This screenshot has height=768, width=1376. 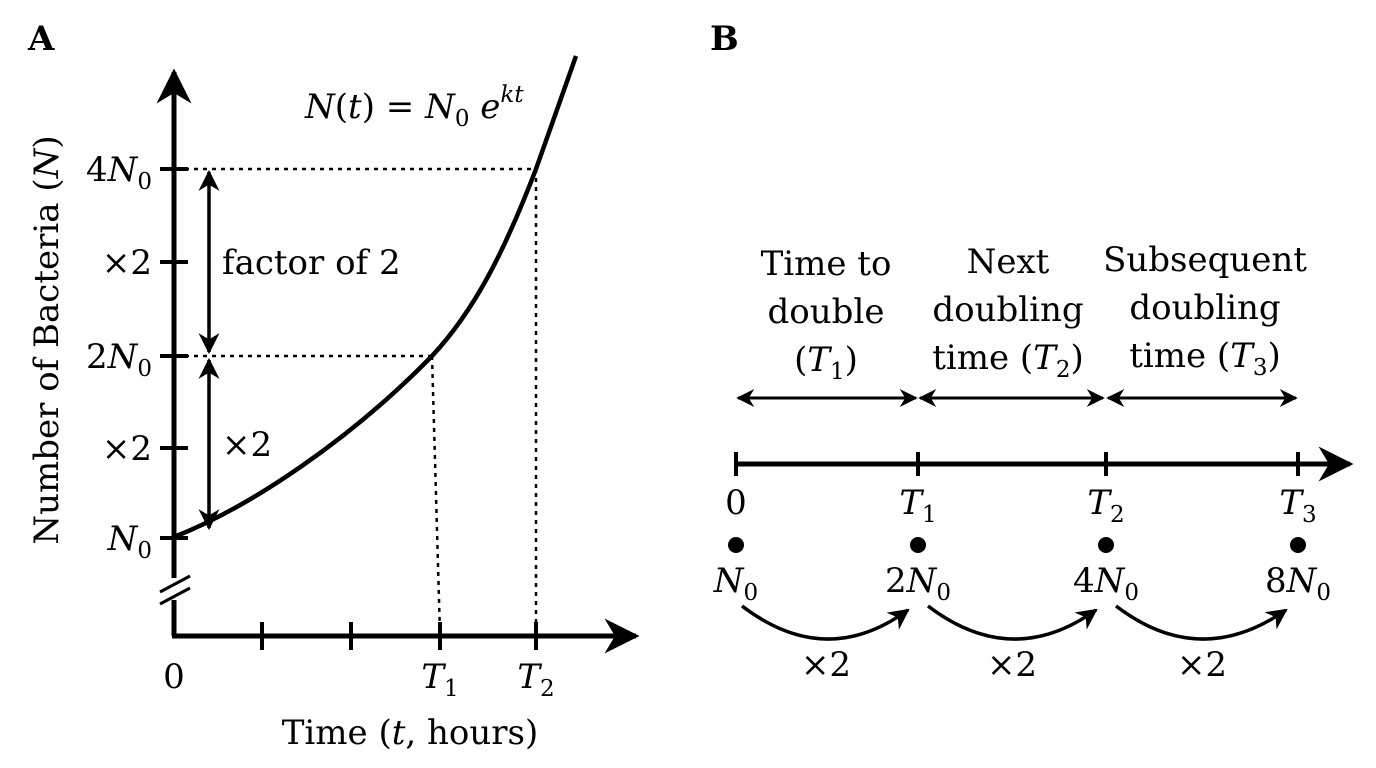 I want to click on interval-heading-3: Subsequent doubling time (T3), so click(x=1205, y=310).